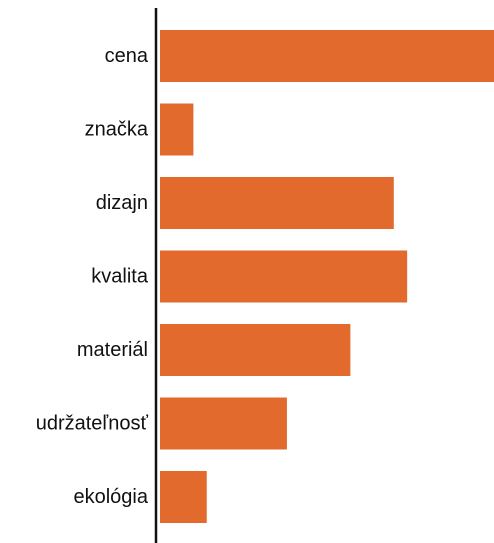  Describe the element at coordinates (117, 130) in the screenshot. I see `category-label-1: značka` at that location.